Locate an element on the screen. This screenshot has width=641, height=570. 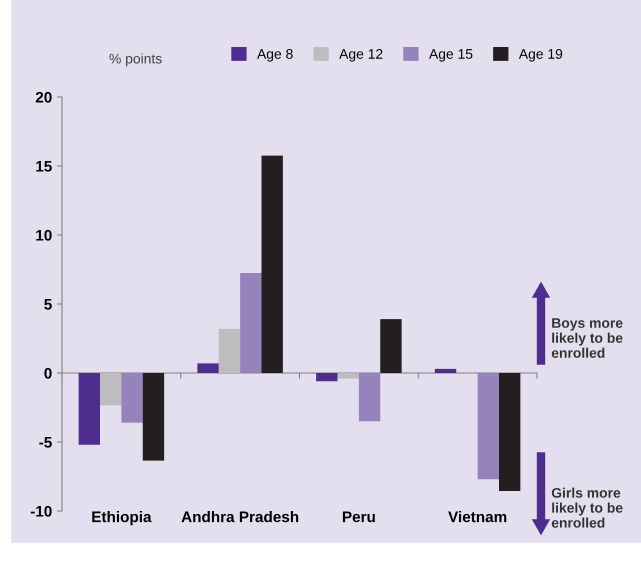
x-tick-label: Ethiopia is located at coordinates (122, 518).